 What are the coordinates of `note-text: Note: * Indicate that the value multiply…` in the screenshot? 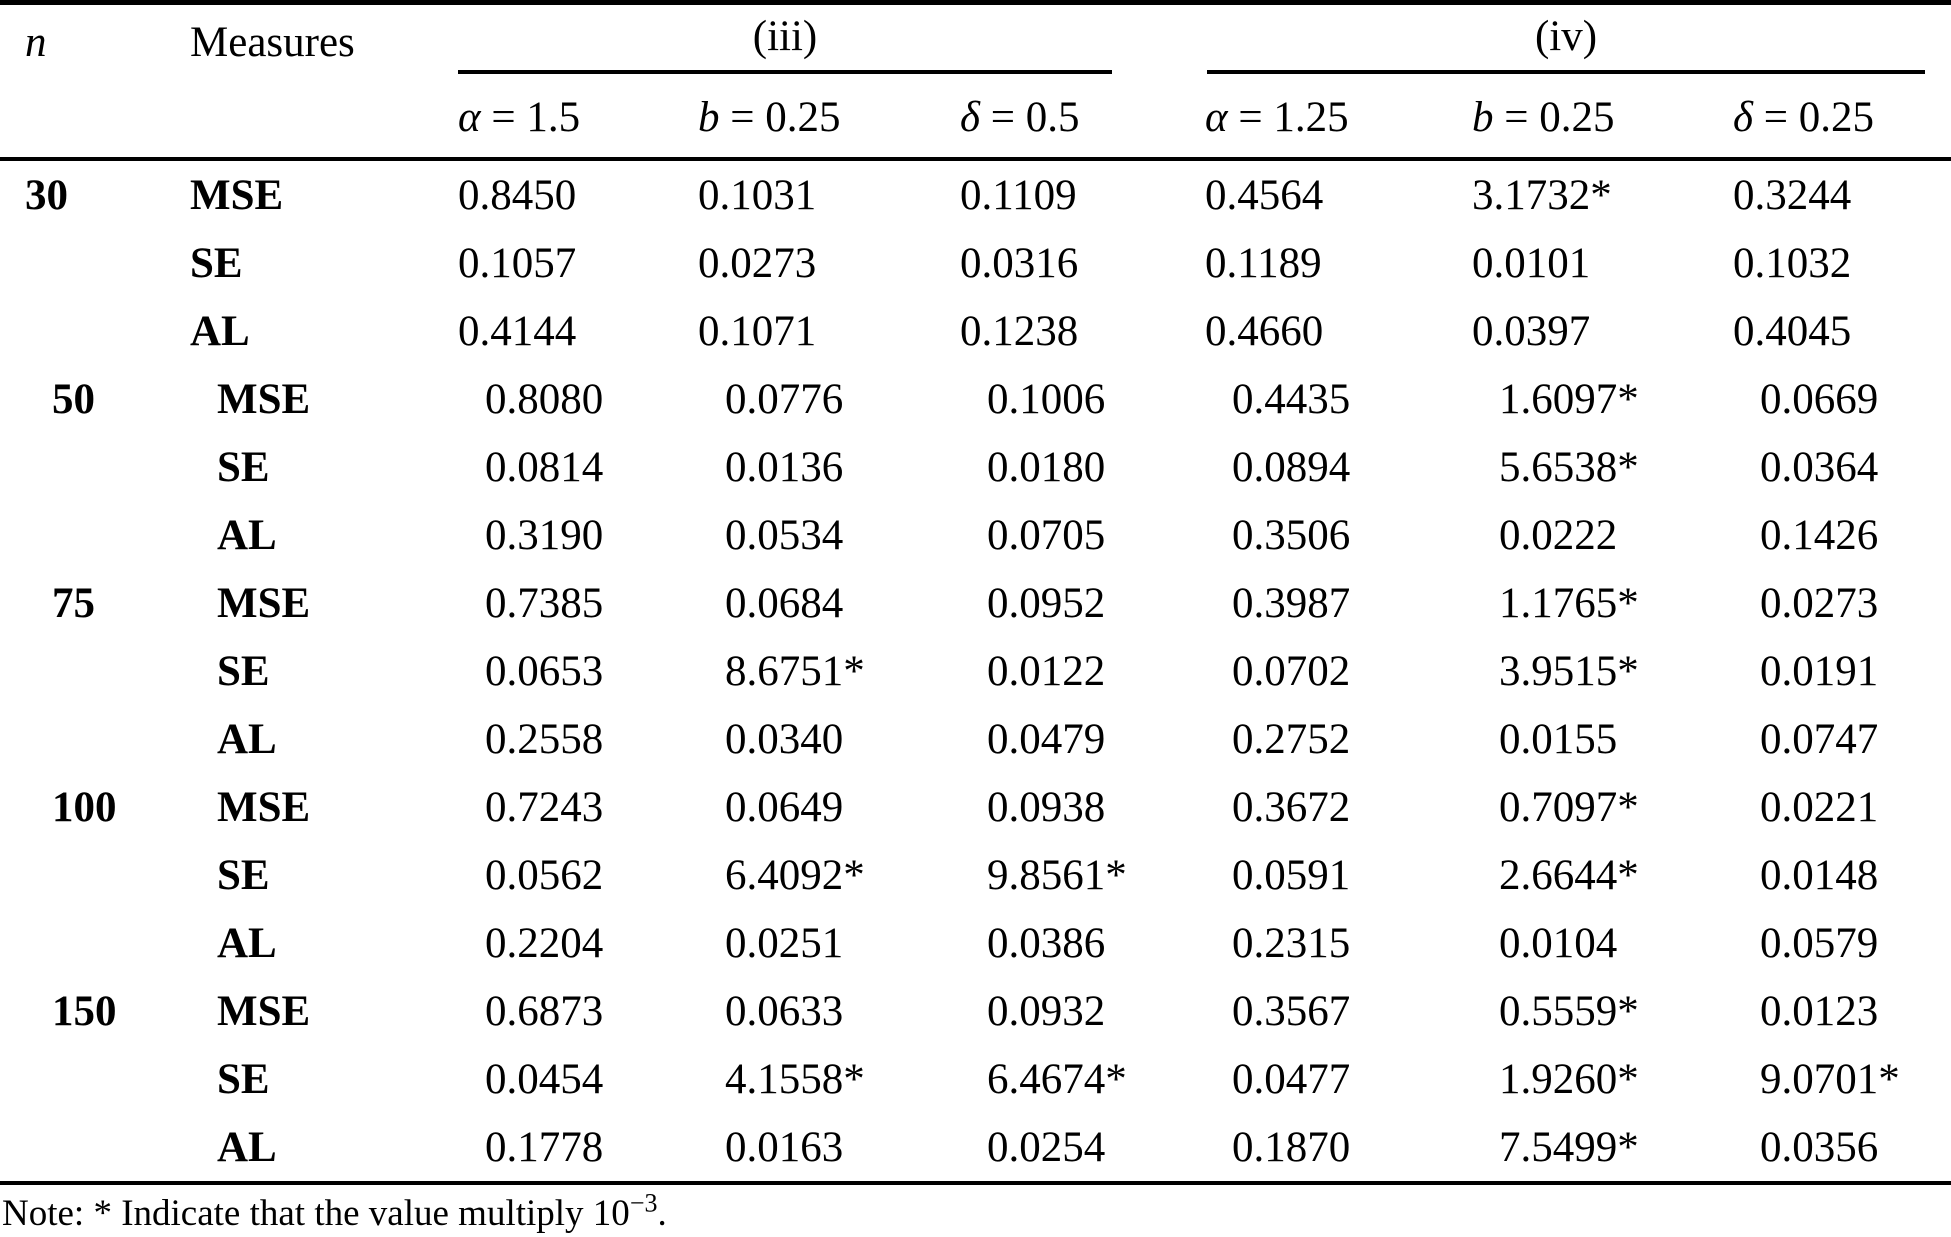 It's located at (316, 1213).